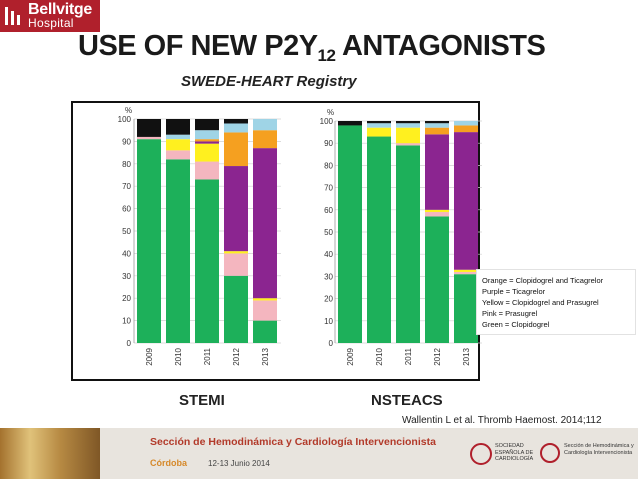 Image resolution: width=638 pixels, height=479 pixels. I want to click on stemi-label: STEMI, so click(202, 400).